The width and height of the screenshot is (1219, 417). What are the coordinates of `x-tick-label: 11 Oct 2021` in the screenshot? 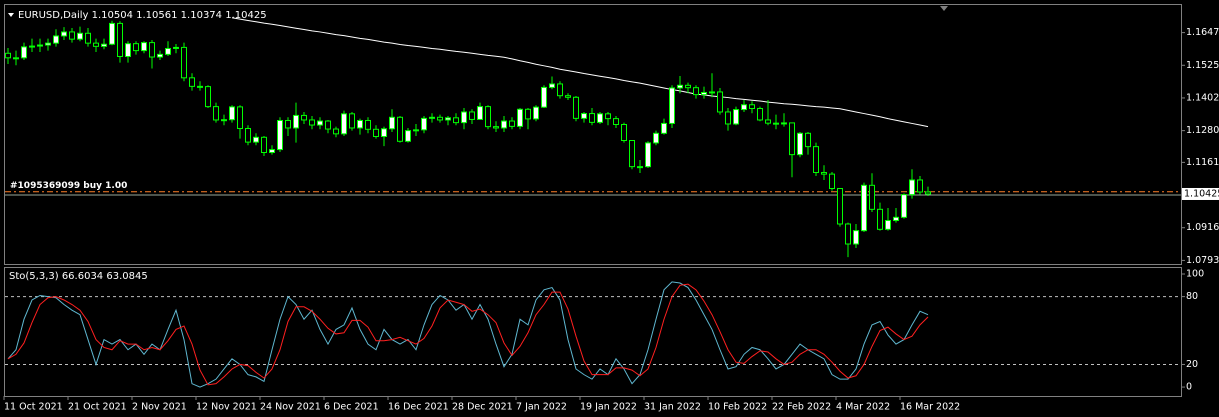 It's located at (33, 407).